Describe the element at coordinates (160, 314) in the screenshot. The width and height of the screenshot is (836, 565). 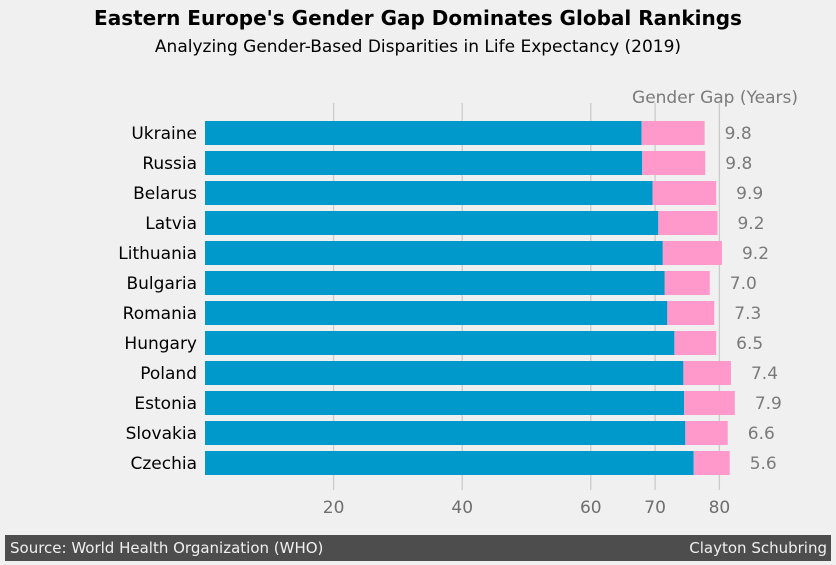
I see `category-label: Romania` at that location.